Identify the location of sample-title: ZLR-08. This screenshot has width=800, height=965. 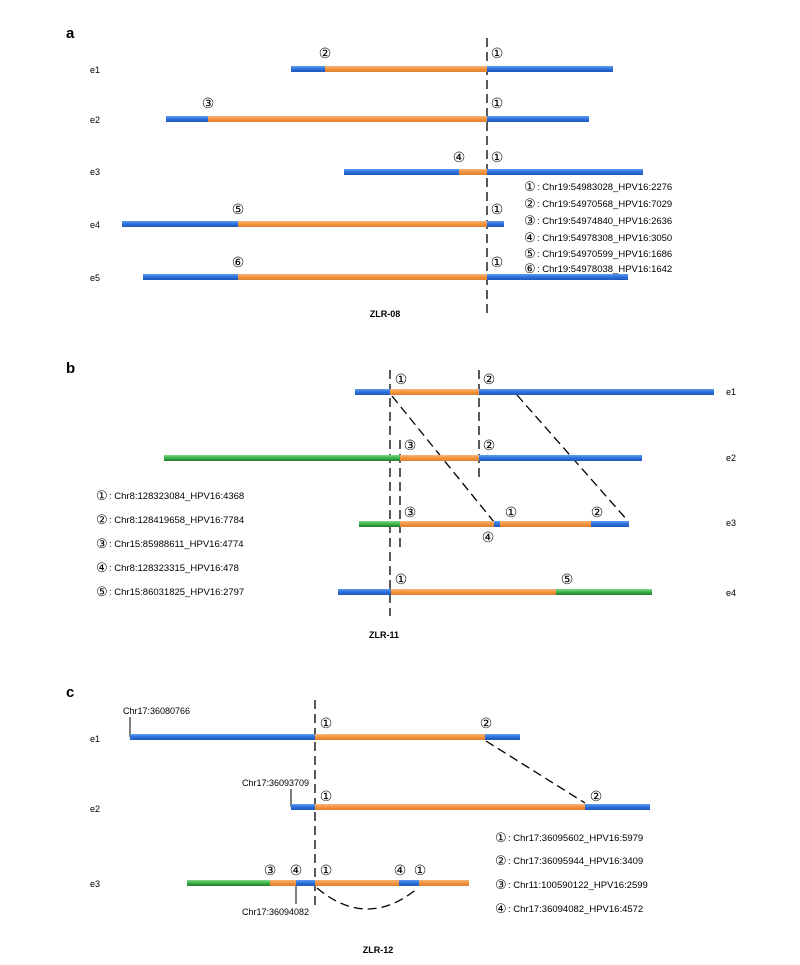
(385, 314).